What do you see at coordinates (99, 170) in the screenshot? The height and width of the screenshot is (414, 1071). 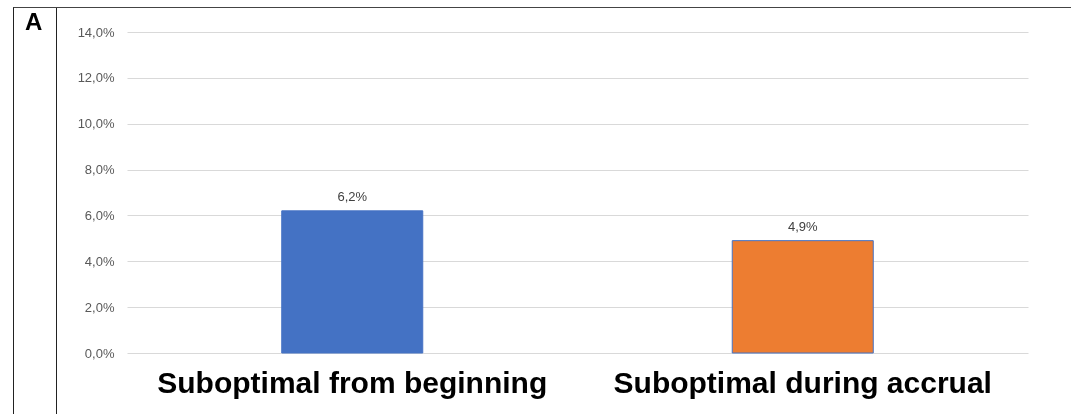 I see `y-tick-label: 8,0%` at bounding box center [99, 170].